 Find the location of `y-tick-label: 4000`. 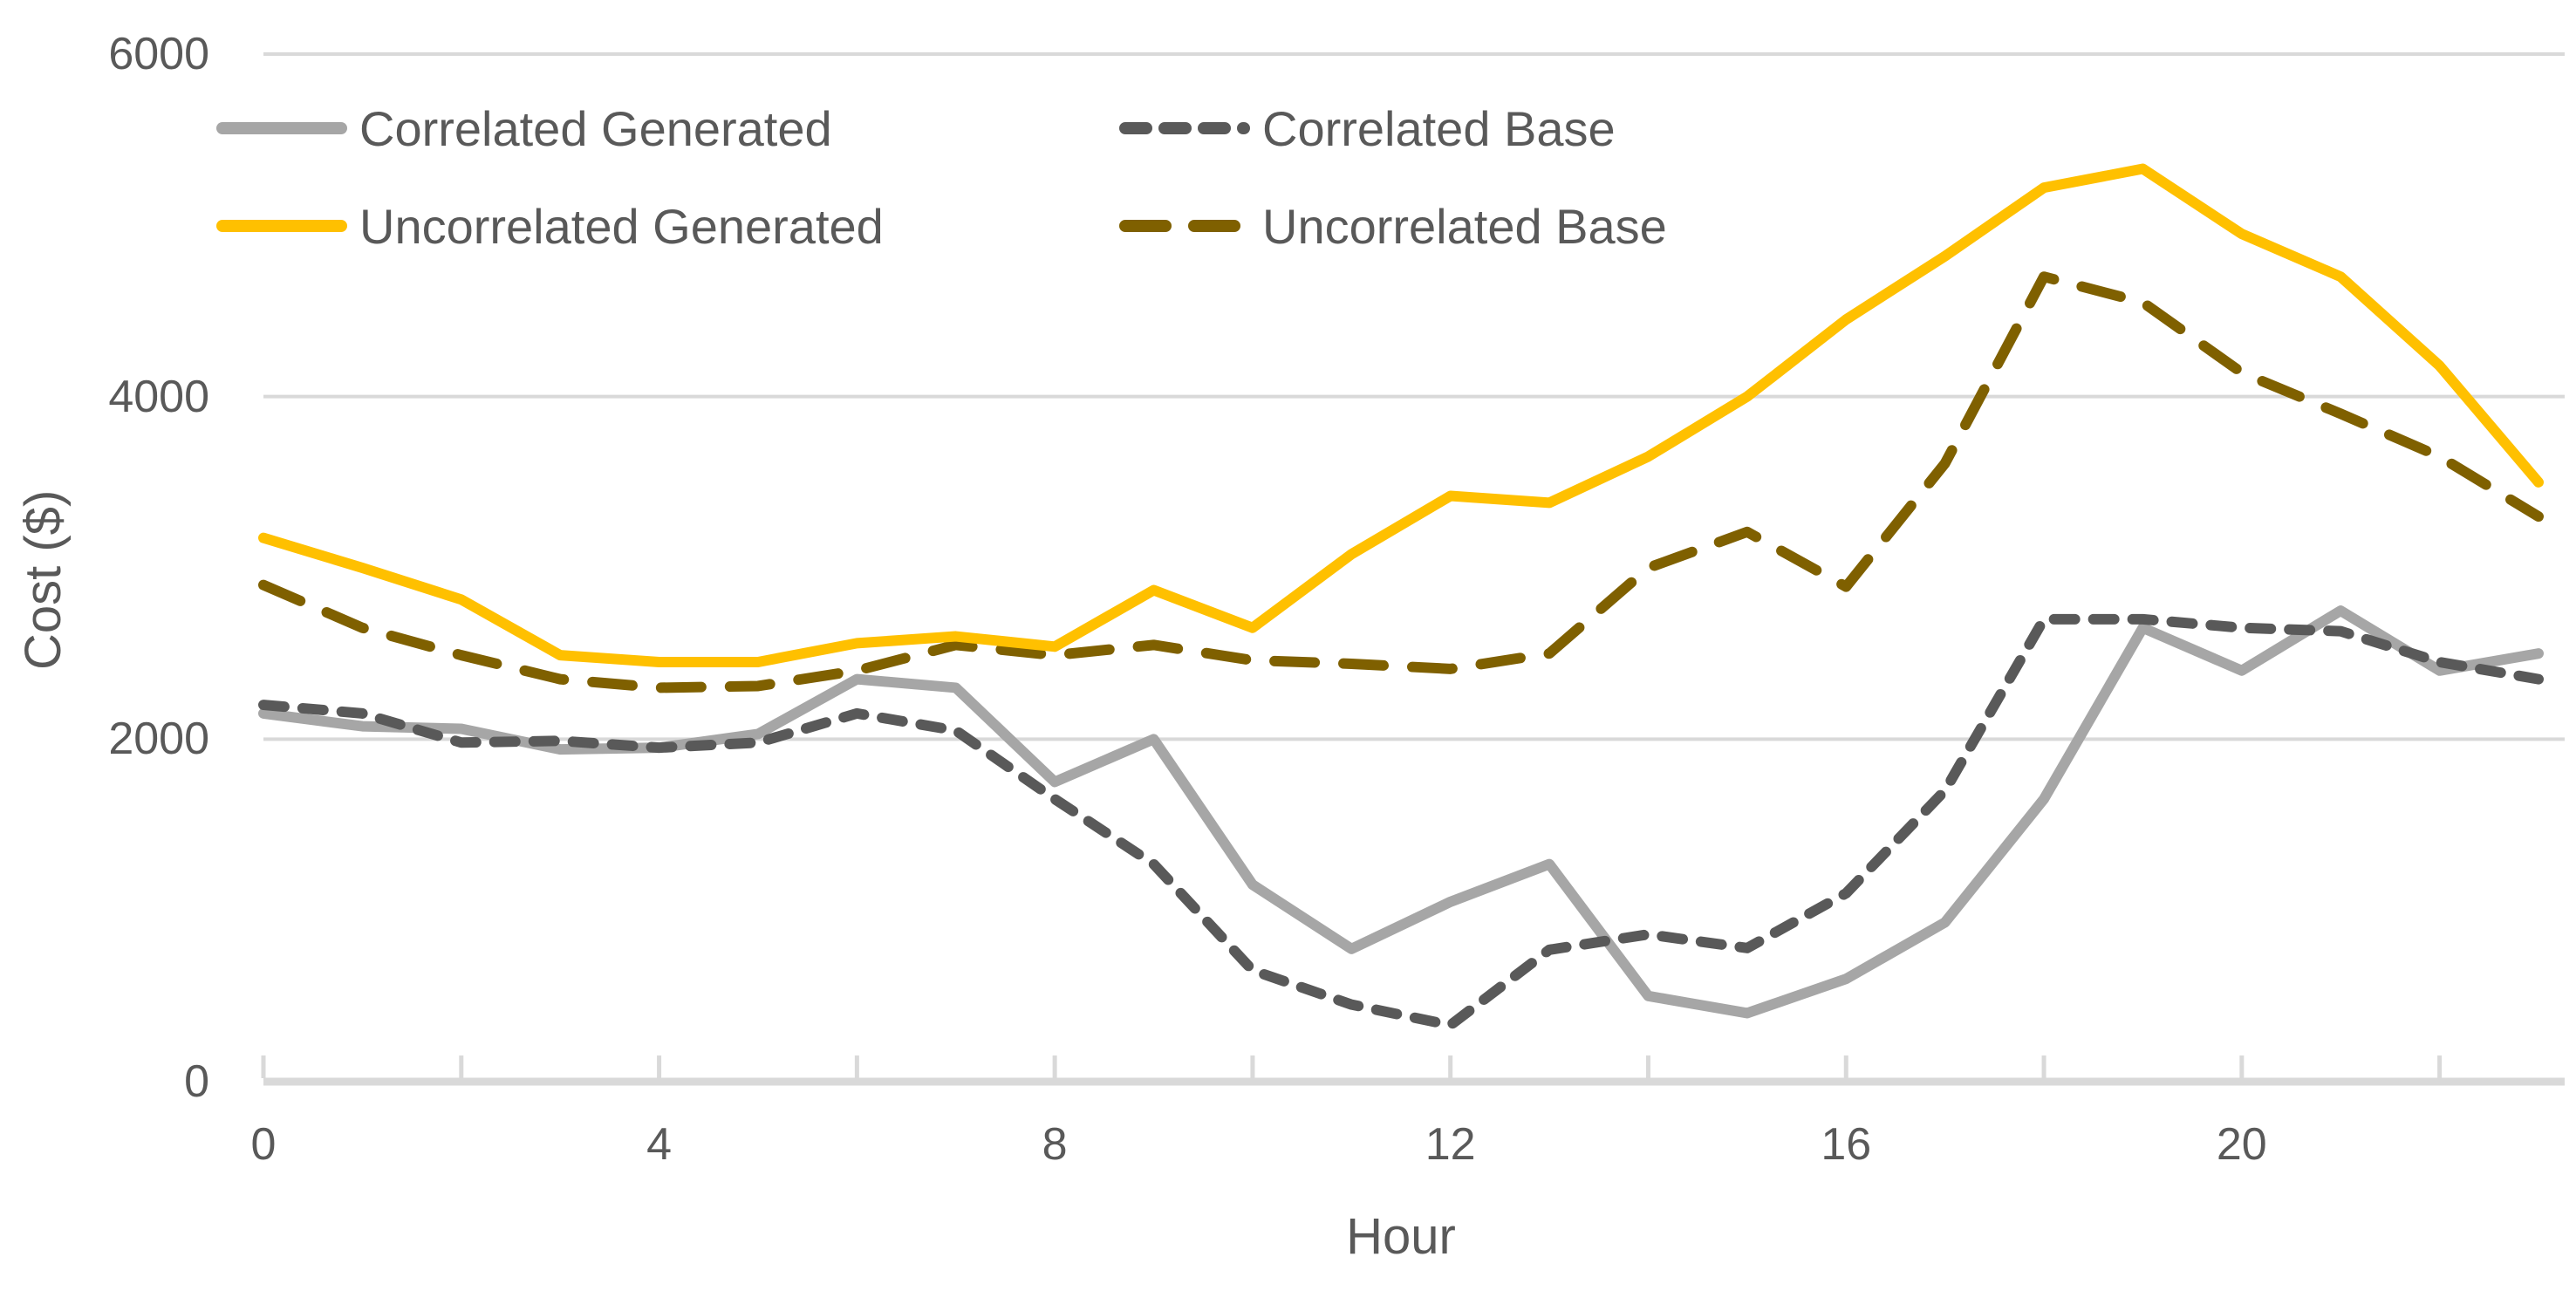

y-tick-label: 4000 is located at coordinates (158, 396).